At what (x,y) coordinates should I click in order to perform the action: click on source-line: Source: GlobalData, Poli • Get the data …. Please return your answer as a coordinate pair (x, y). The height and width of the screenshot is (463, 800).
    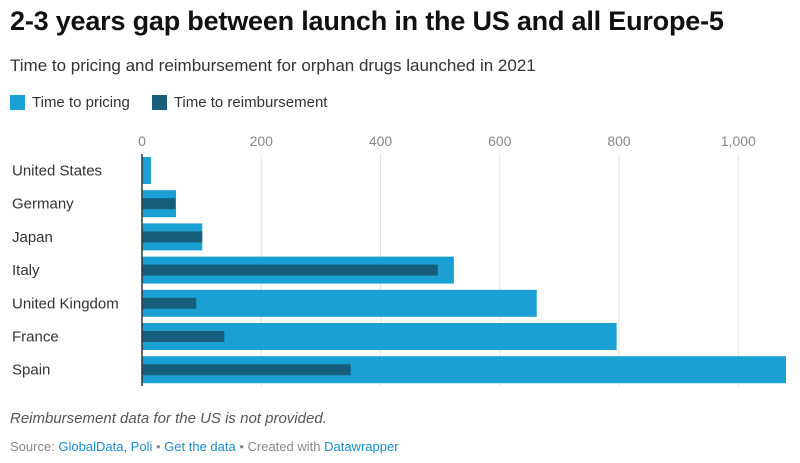
    Looking at the image, I should click on (204, 446).